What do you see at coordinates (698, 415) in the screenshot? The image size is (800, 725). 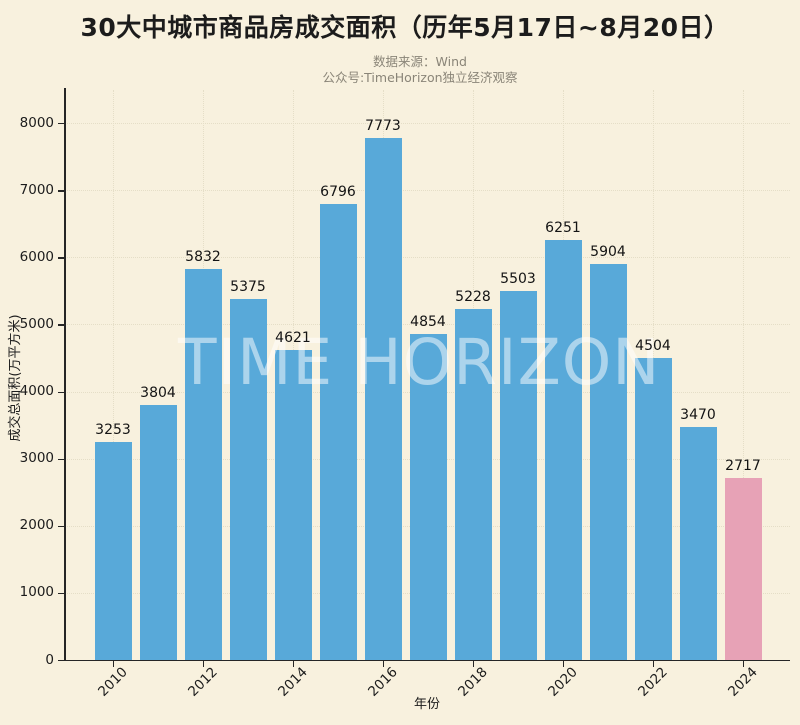 I see `bar-value-label-2023: 3470` at bounding box center [698, 415].